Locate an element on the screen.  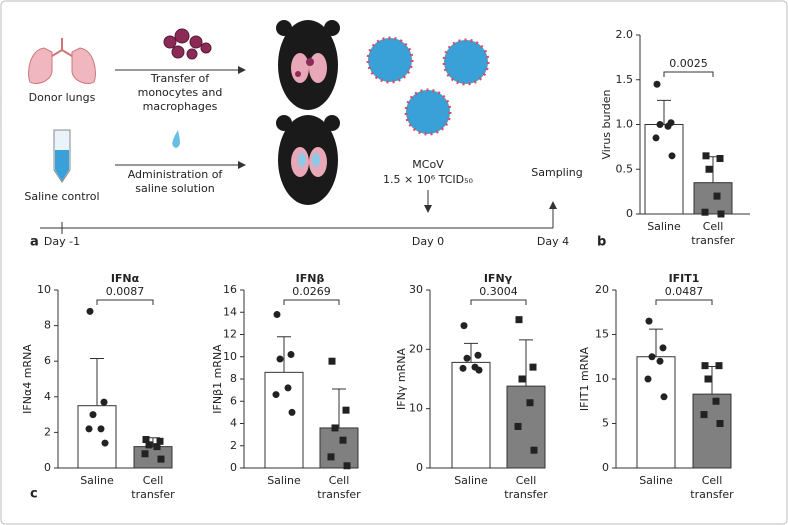
y-tick-label: 1.5 is located at coordinates (625, 79).